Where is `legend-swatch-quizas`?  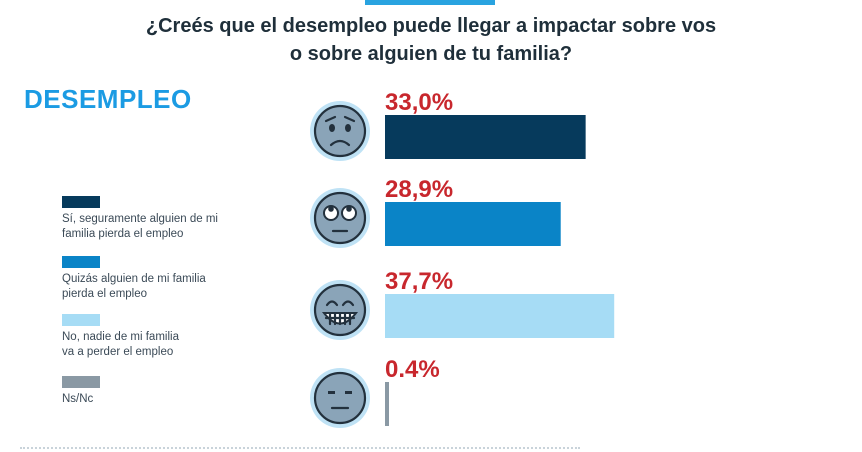
legend-swatch-quizas is located at coordinates (81, 262).